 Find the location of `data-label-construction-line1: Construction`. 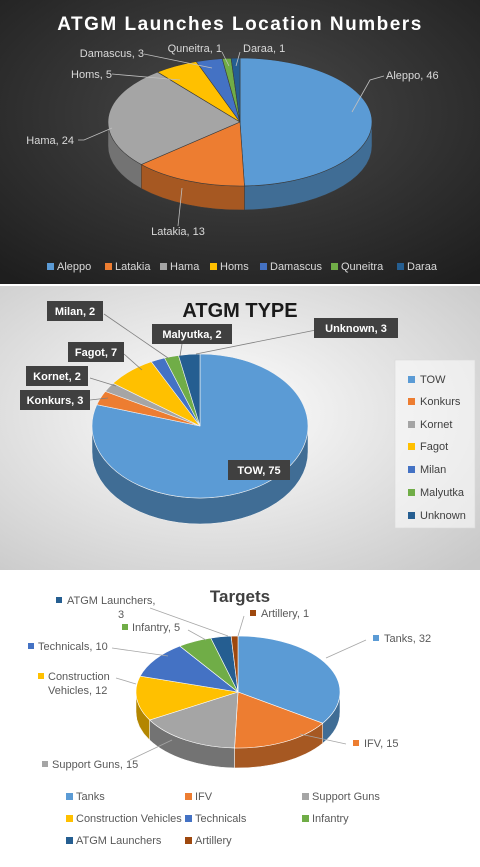

data-label-construction-line1: Construction is located at coordinates (79, 677).